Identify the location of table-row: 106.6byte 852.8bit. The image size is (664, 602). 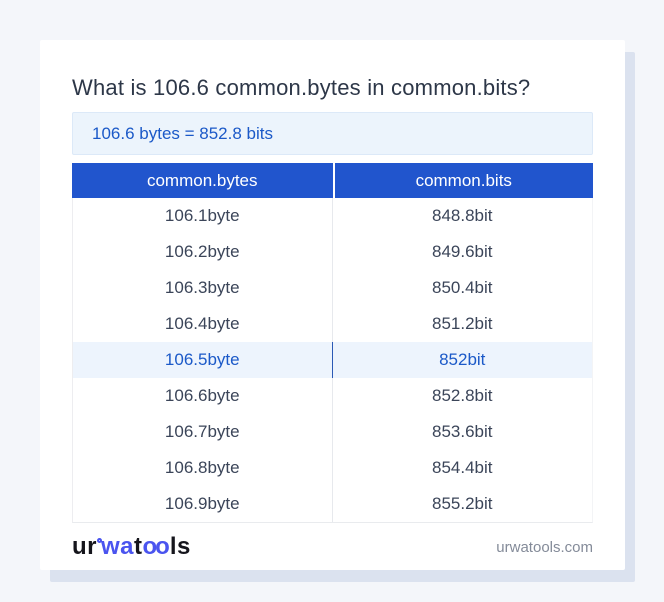
(332, 396).